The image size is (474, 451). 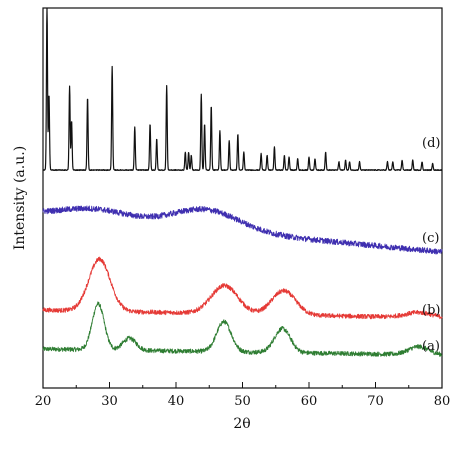 I want to click on x-tick-label: 30, so click(x=109, y=401).